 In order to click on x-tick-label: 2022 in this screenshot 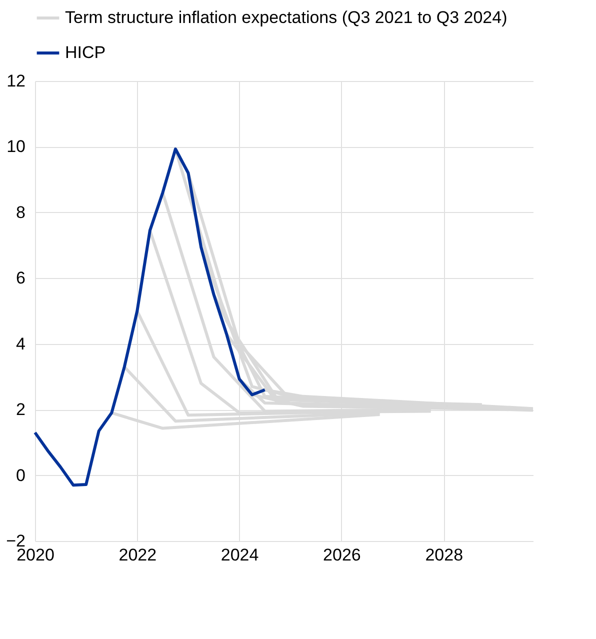, I will do `click(137, 555)`.